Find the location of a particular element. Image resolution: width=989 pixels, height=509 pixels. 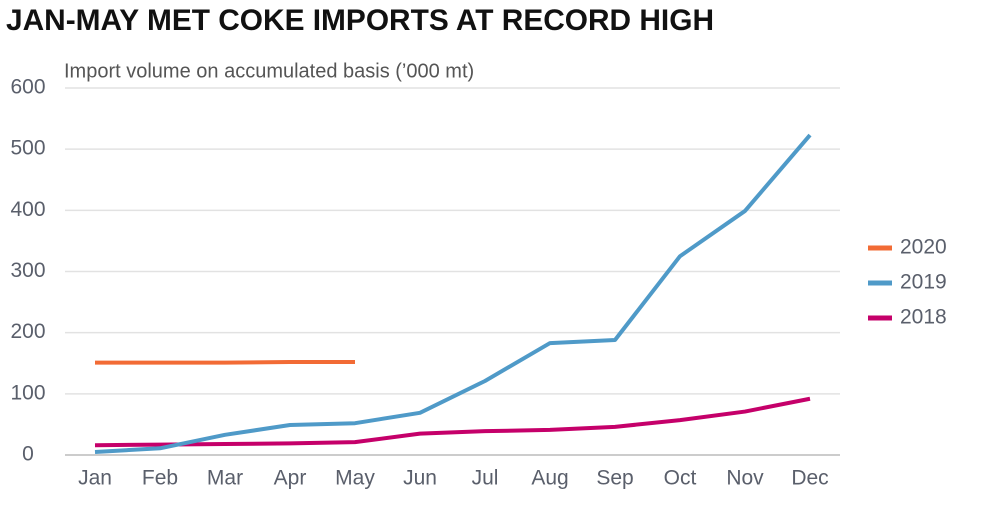

x-tick-label: May is located at coordinates (355, 478).